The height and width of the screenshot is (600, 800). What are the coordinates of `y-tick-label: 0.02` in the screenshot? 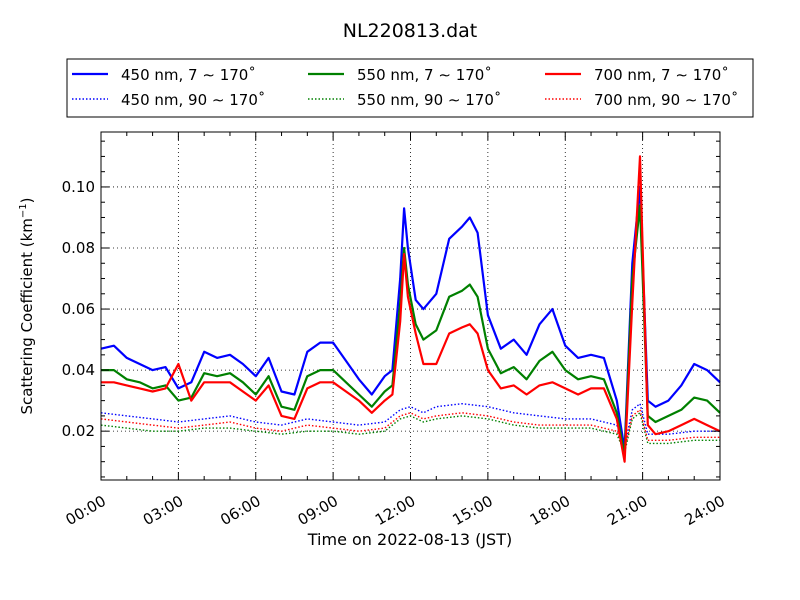 It's located at (78, 431).